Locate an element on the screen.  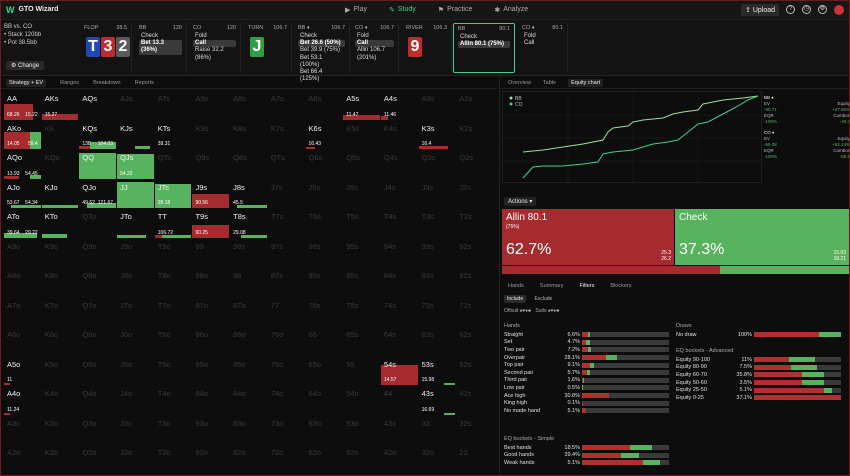
filter-row: Third pair 1.6% is located at coordinates (586, 381).